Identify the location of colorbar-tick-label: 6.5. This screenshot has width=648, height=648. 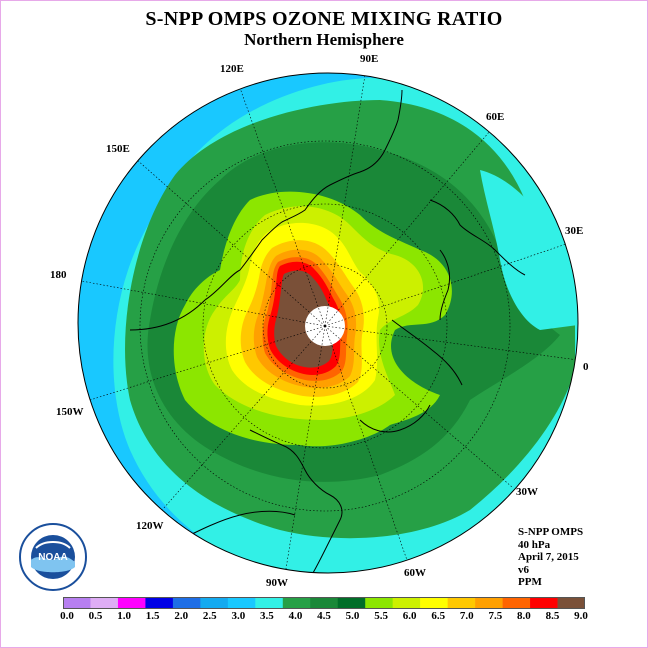
(438, 616).